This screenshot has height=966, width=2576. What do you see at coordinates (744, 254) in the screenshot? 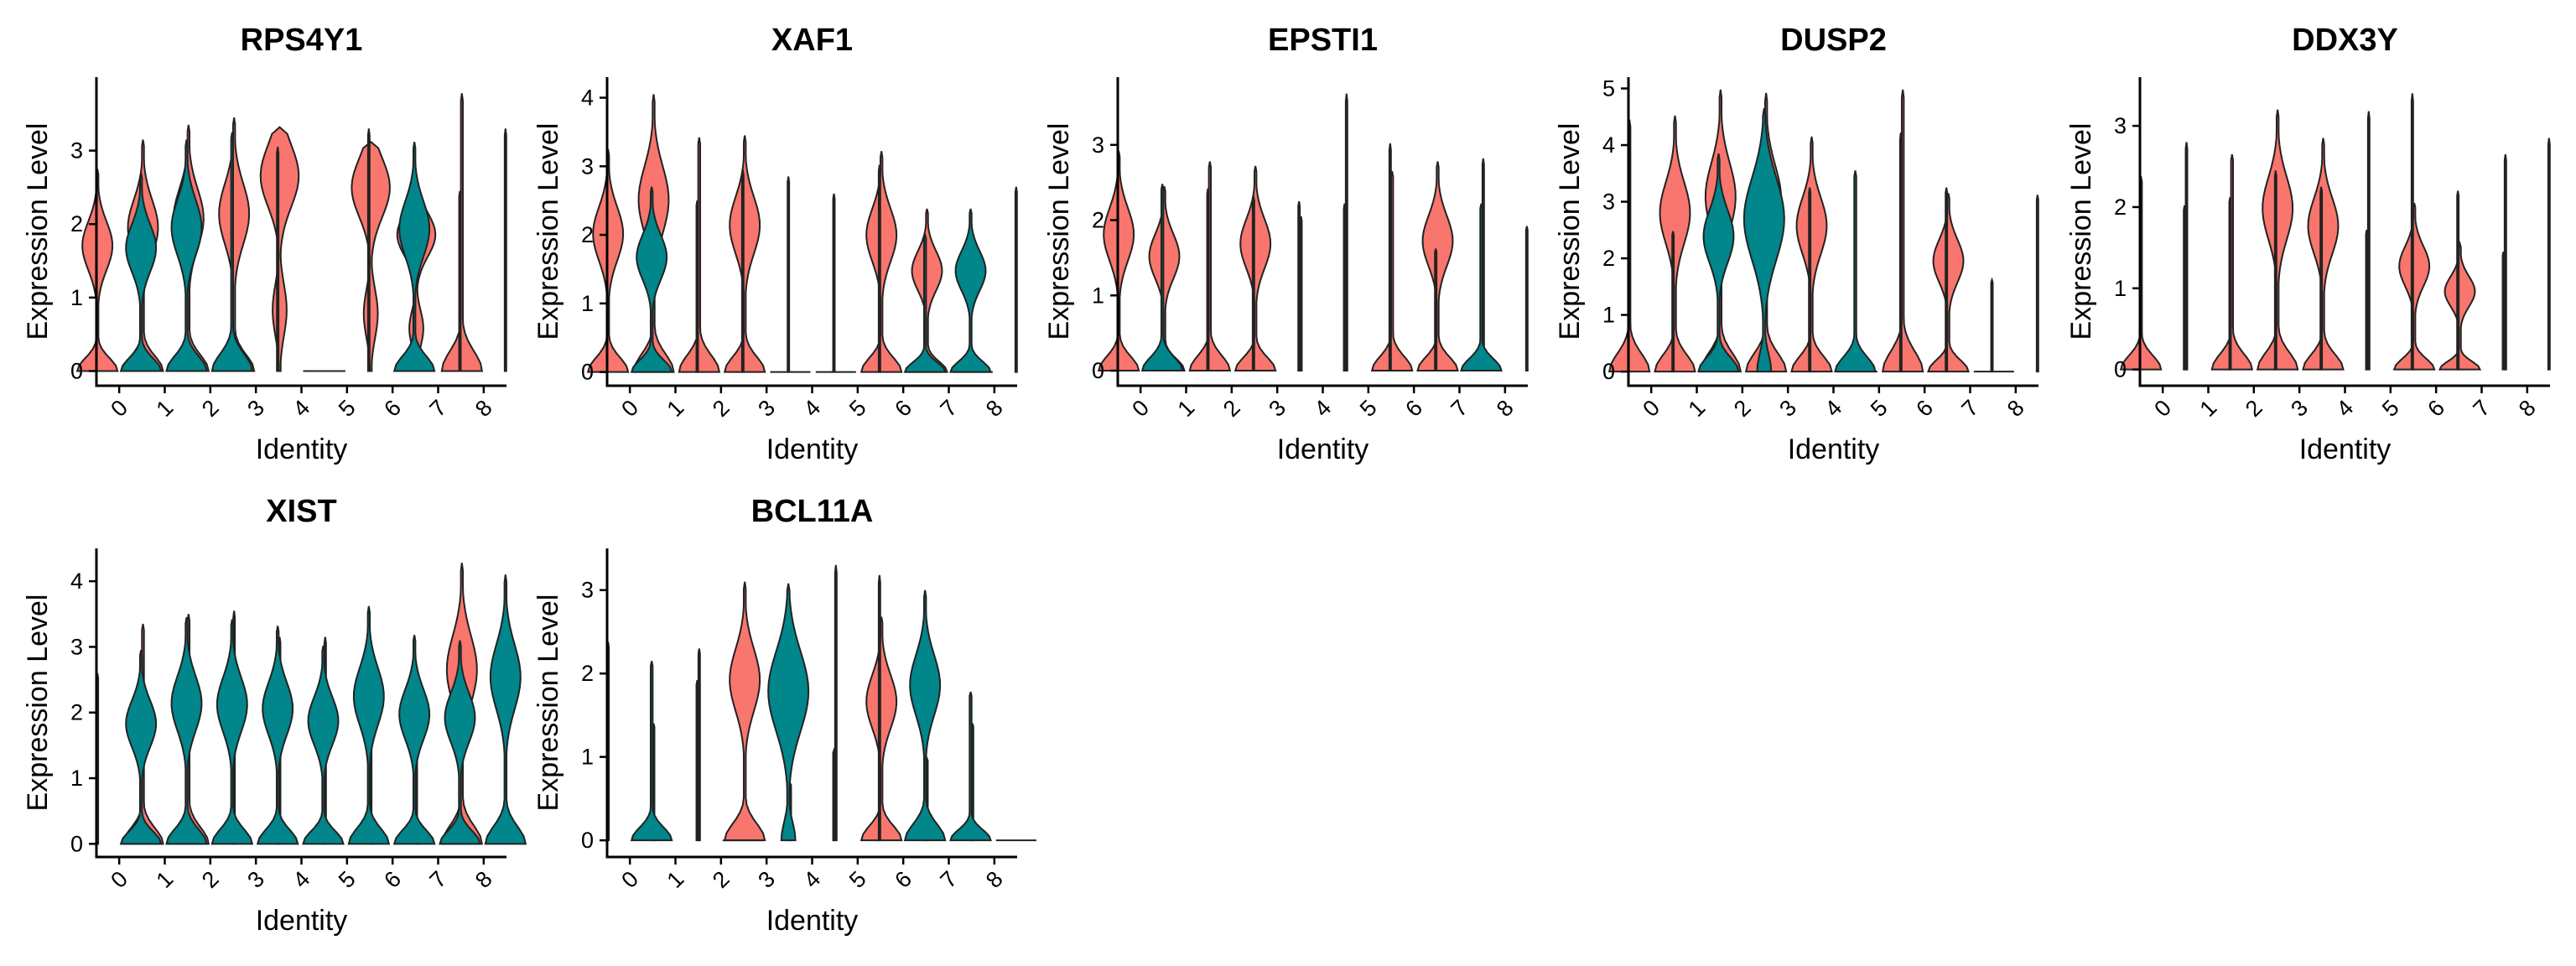
I see `violin-3-s1` at bounding box center [744, 254].